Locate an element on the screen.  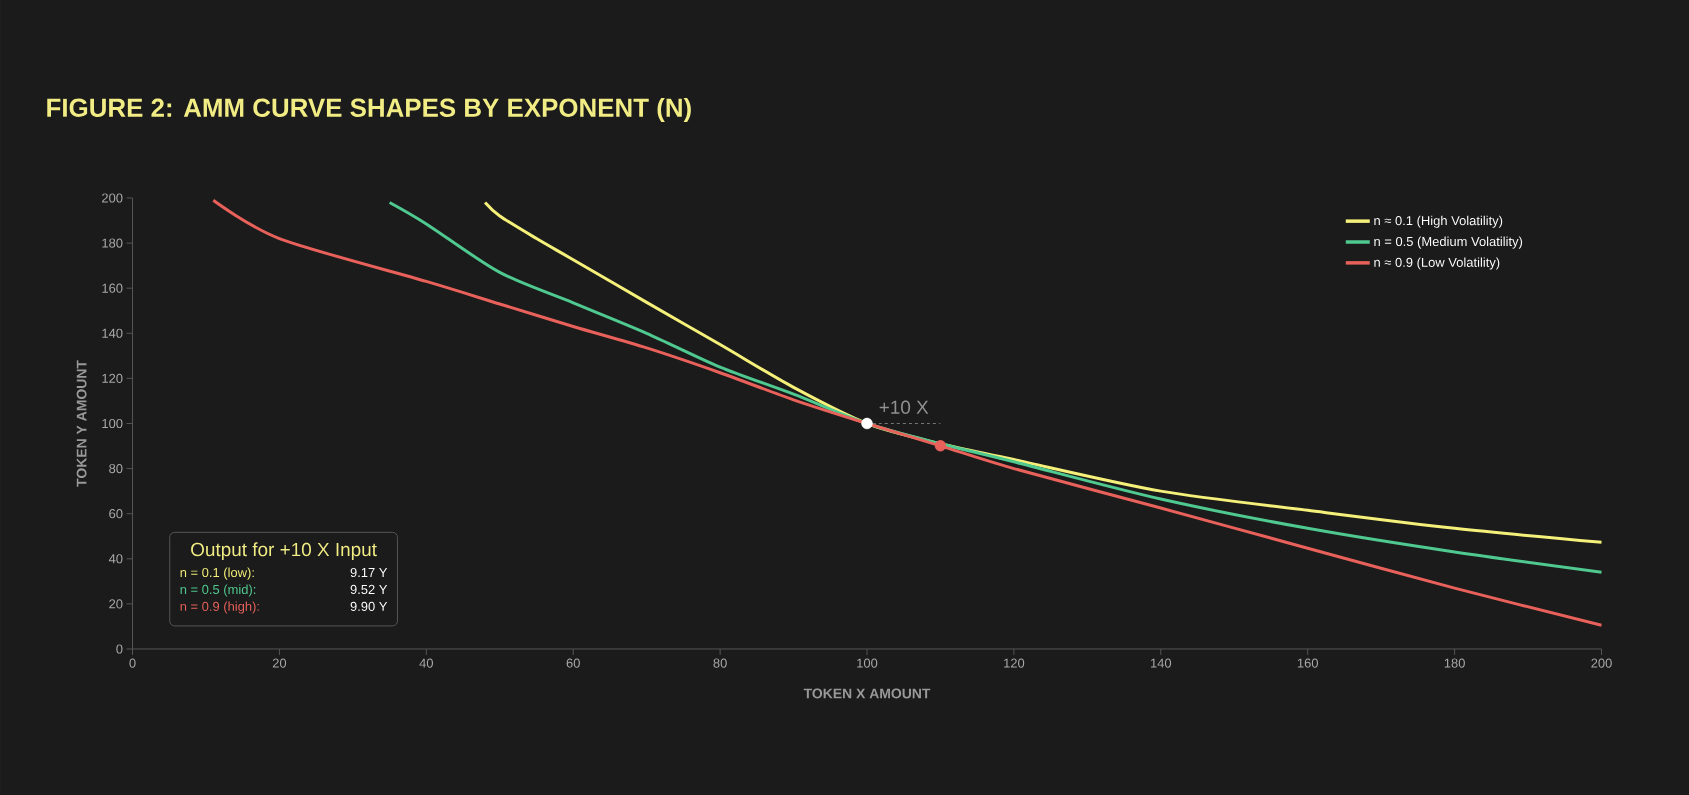
y-tick-label: 20 is located at coordinates (116, 604).